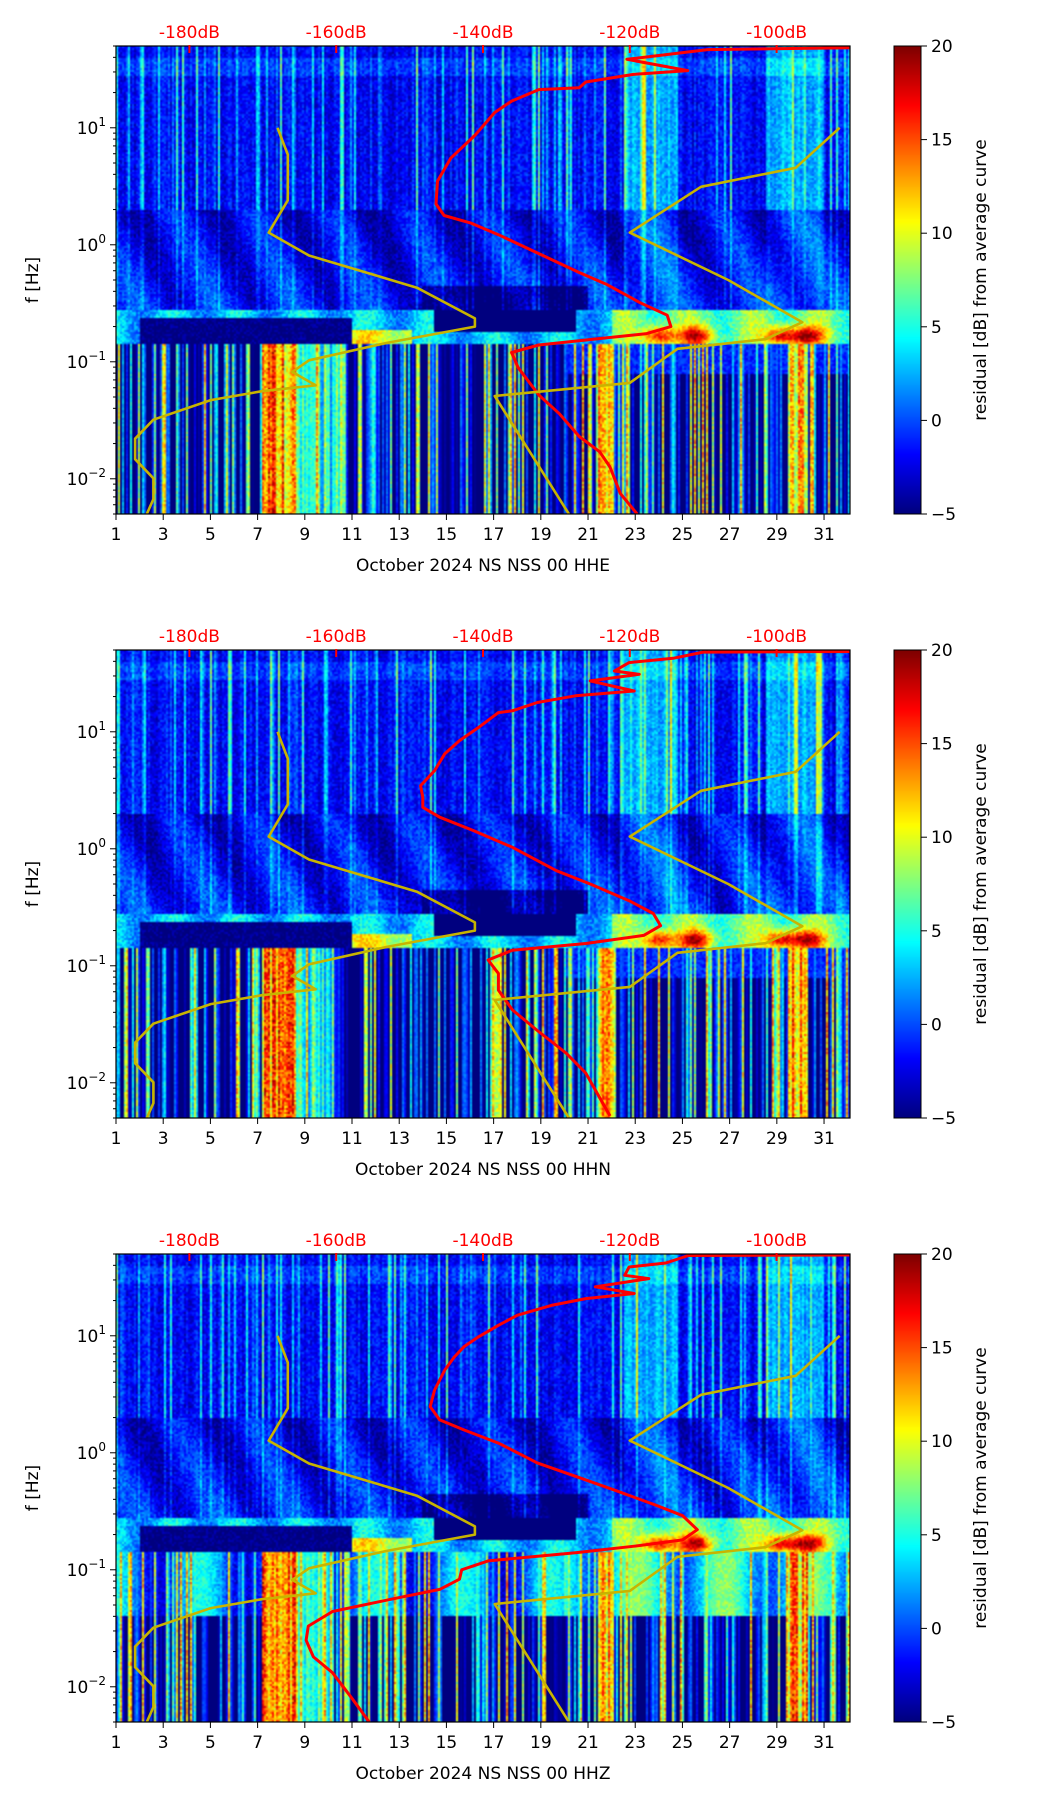 This screenshot has height=1806, width=1052. Describe the element at coordinates (942, 47) in the screenshot. I see `colorbar-tick-label: 20` at that location.